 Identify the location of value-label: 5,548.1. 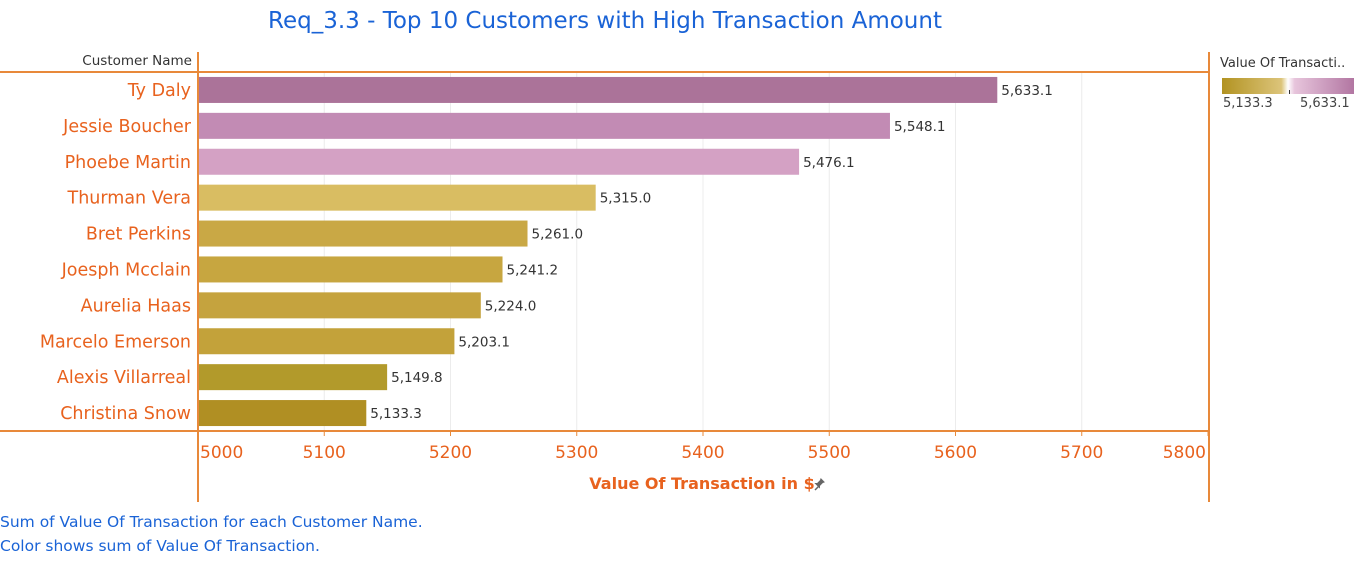
(920, 127).